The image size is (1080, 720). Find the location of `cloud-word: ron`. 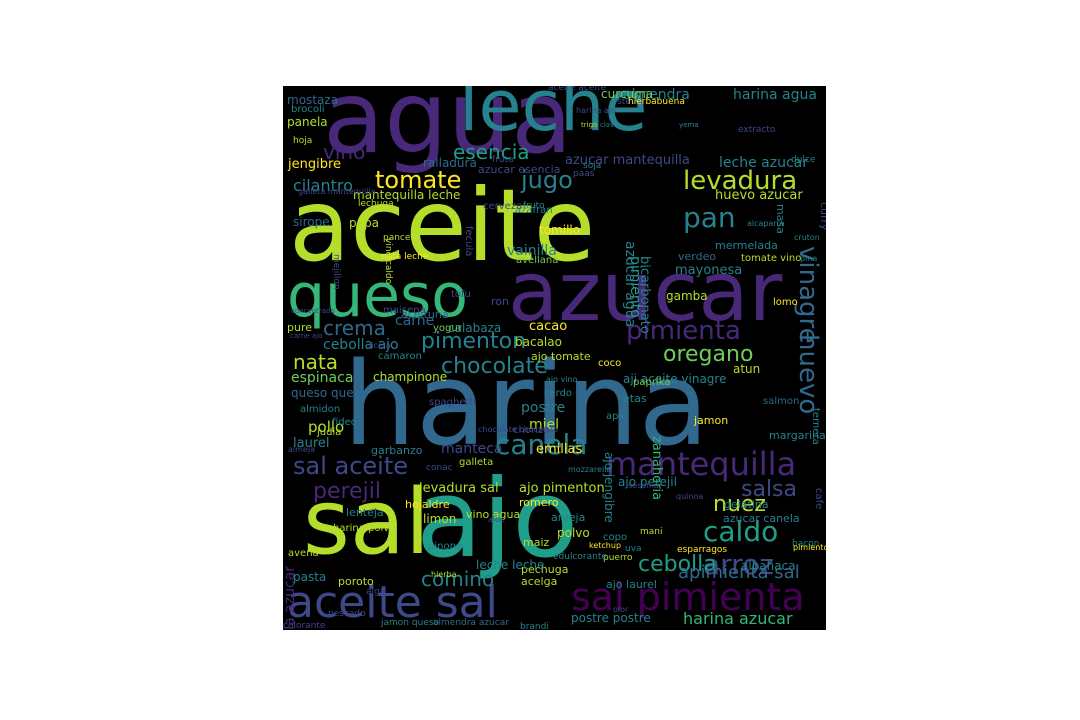

cloud-word: ron is located at coordinates (500, 301).